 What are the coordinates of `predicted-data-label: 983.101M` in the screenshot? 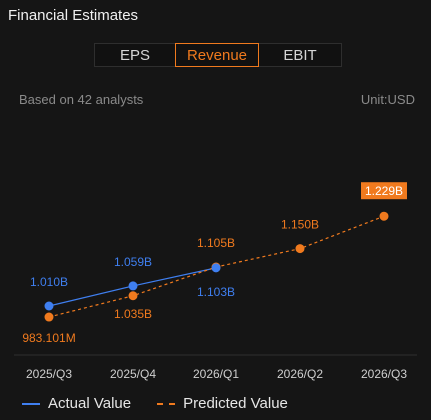 It's located at (48, 338).